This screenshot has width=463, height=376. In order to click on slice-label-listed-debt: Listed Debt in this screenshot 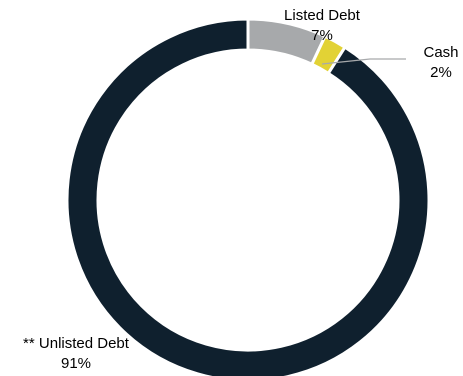, I will do `click(322, 15)`.